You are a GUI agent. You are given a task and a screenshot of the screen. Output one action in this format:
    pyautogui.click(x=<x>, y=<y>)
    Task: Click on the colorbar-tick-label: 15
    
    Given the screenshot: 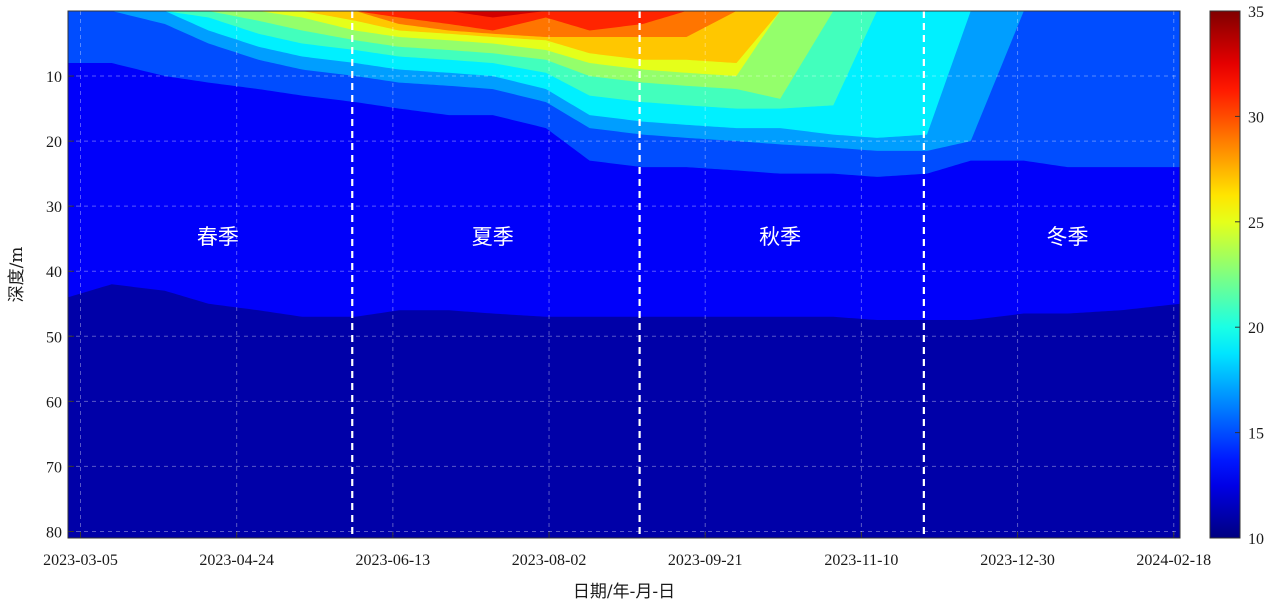 What is the action you would take?
    pyautogui.click(x=1256, y=434)
    